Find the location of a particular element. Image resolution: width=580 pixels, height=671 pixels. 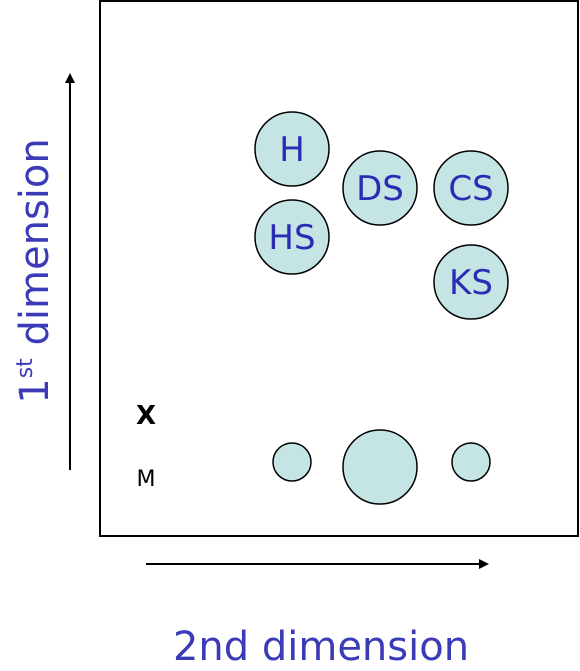

node-ks-circle is located at coordinates (471, 282).